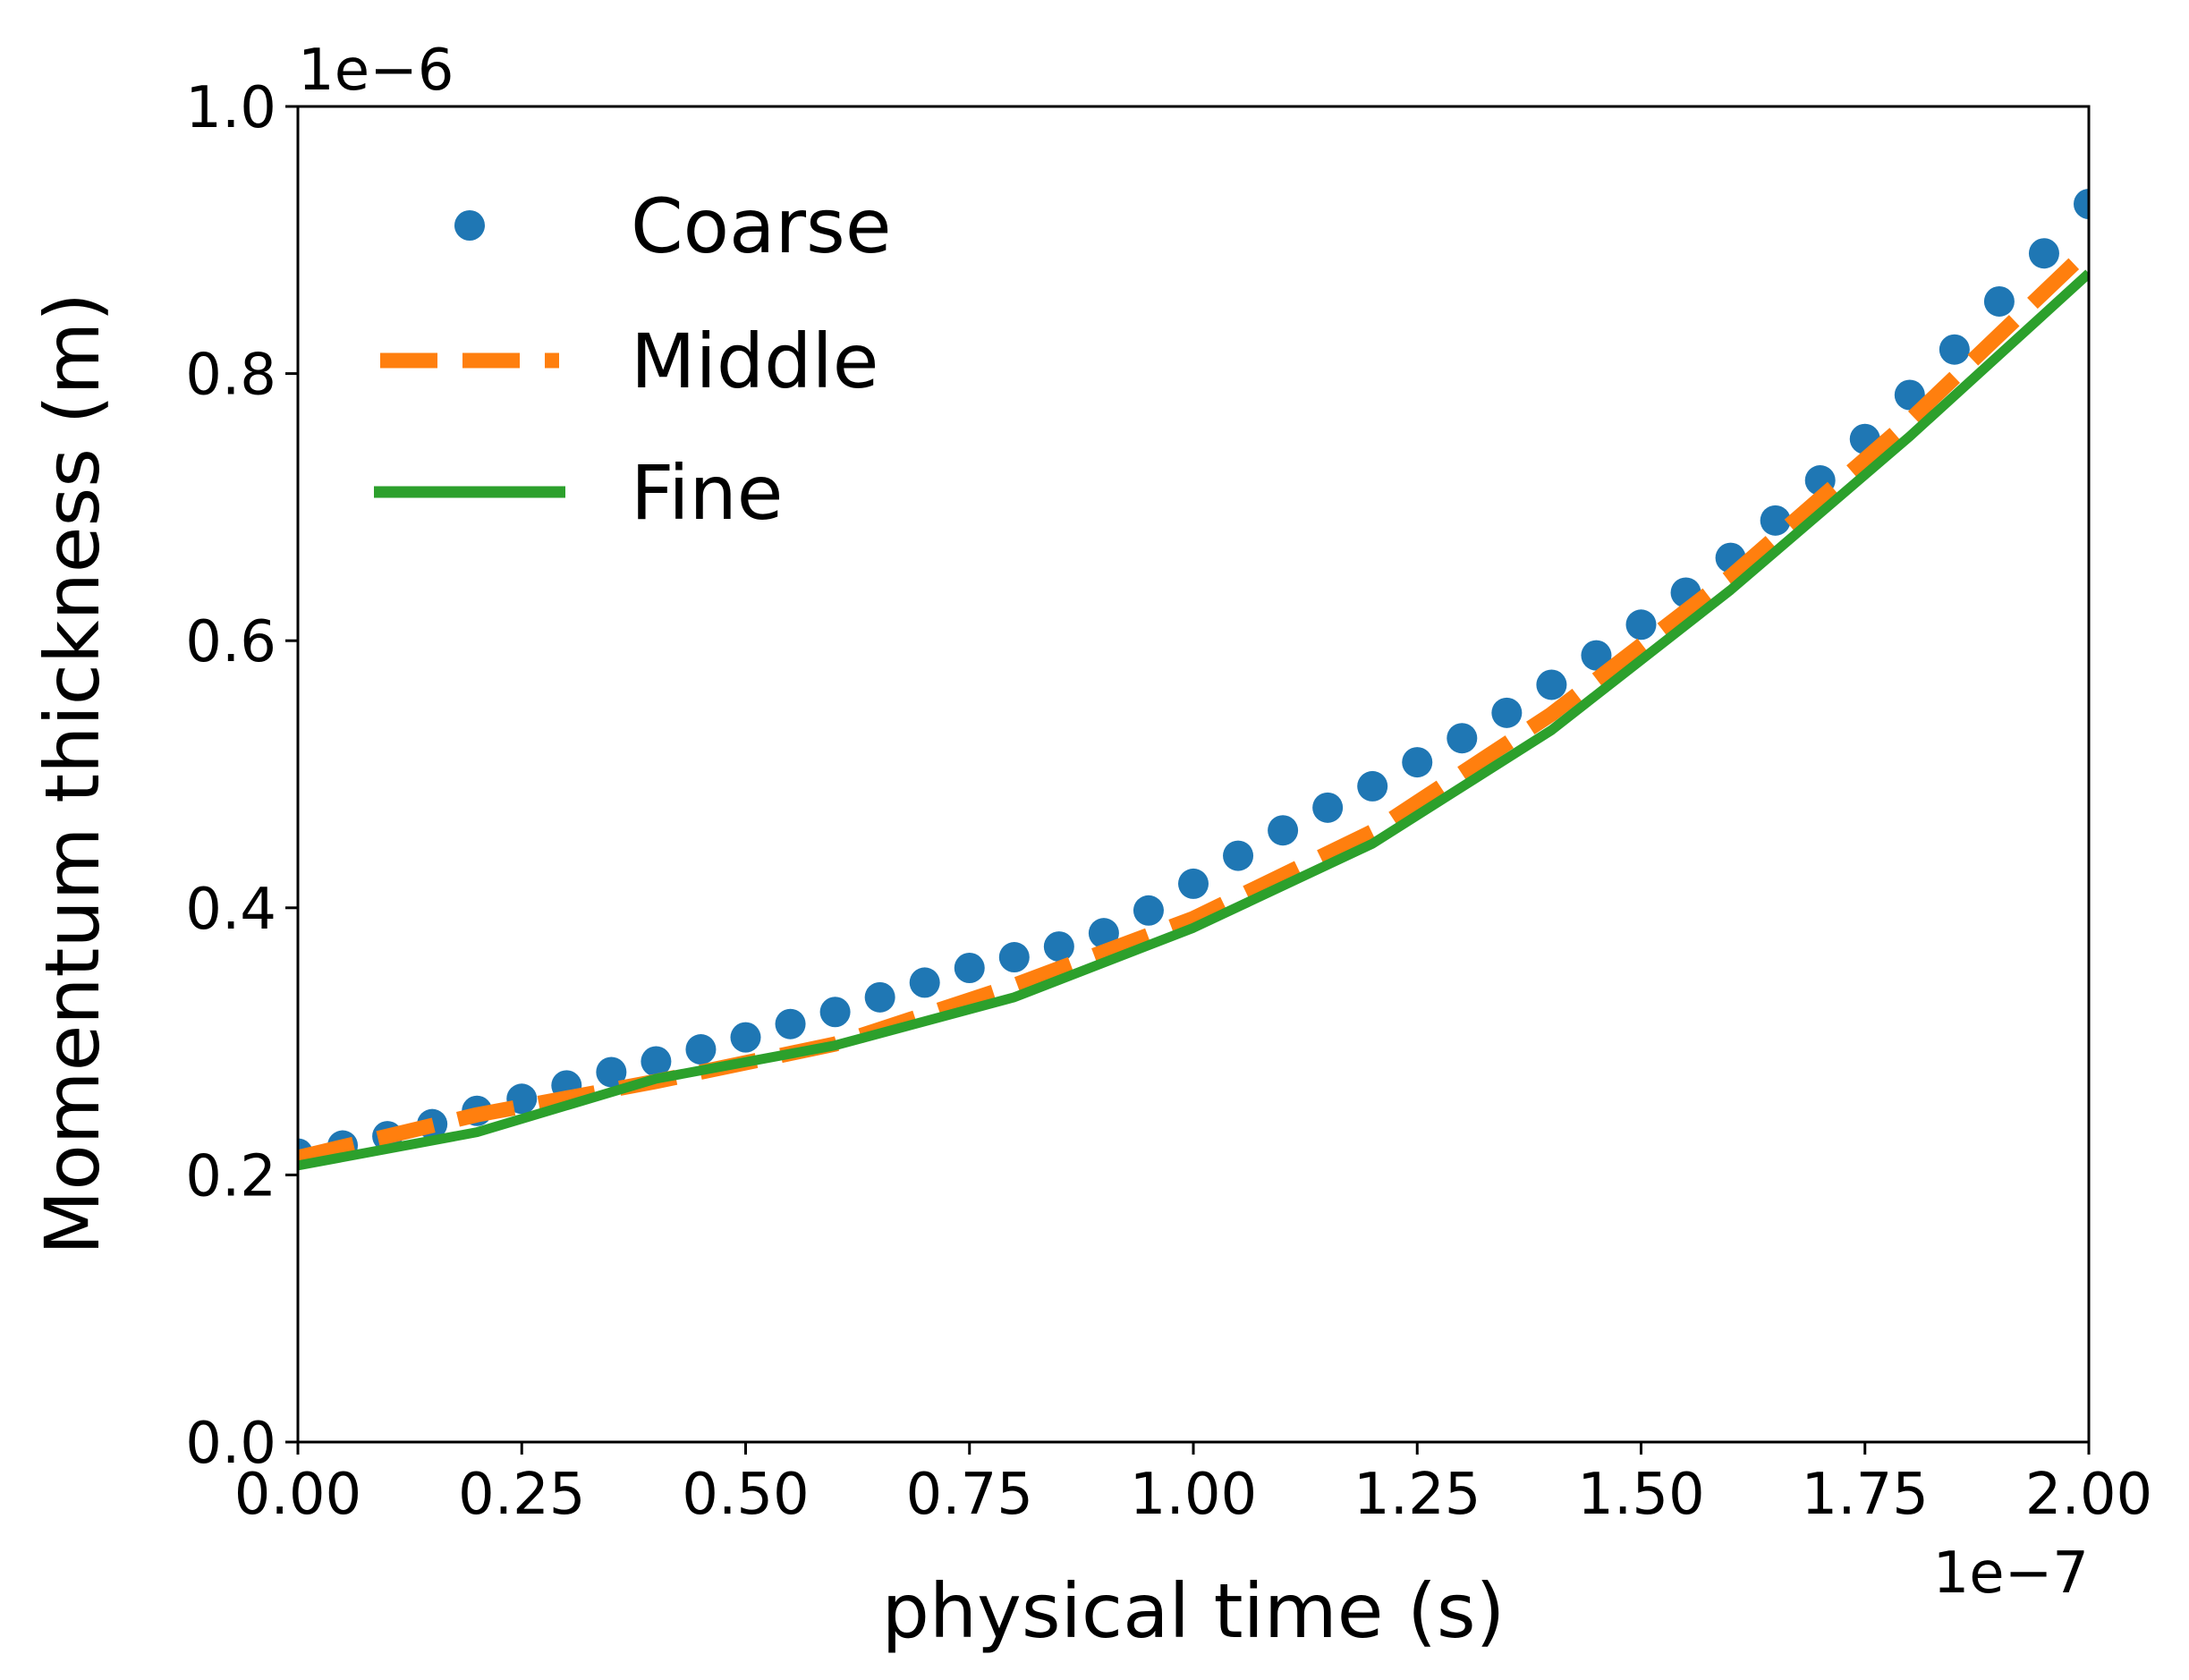 Image resolution: width=2189 pixels, height=1680 pixels. Describe the element at coordinates (1417, 1495) in the screenshot. I see `x-tick-label: 1.25` at that location.